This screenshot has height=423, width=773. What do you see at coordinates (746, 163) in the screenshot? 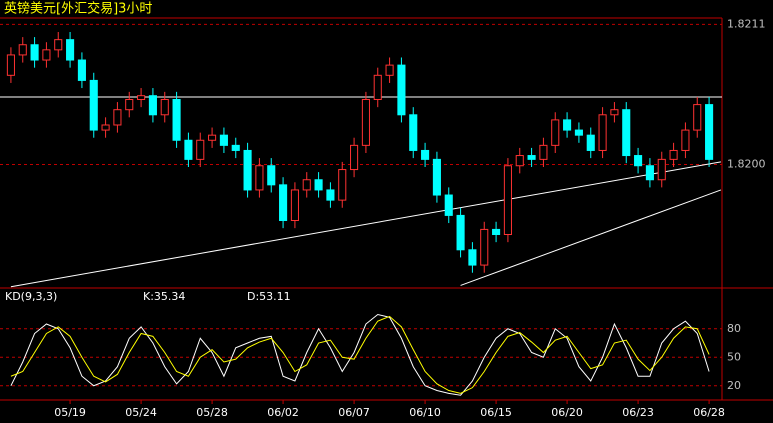
I see `y-tick-label: 1.8200` at bounding box center [746, 163].